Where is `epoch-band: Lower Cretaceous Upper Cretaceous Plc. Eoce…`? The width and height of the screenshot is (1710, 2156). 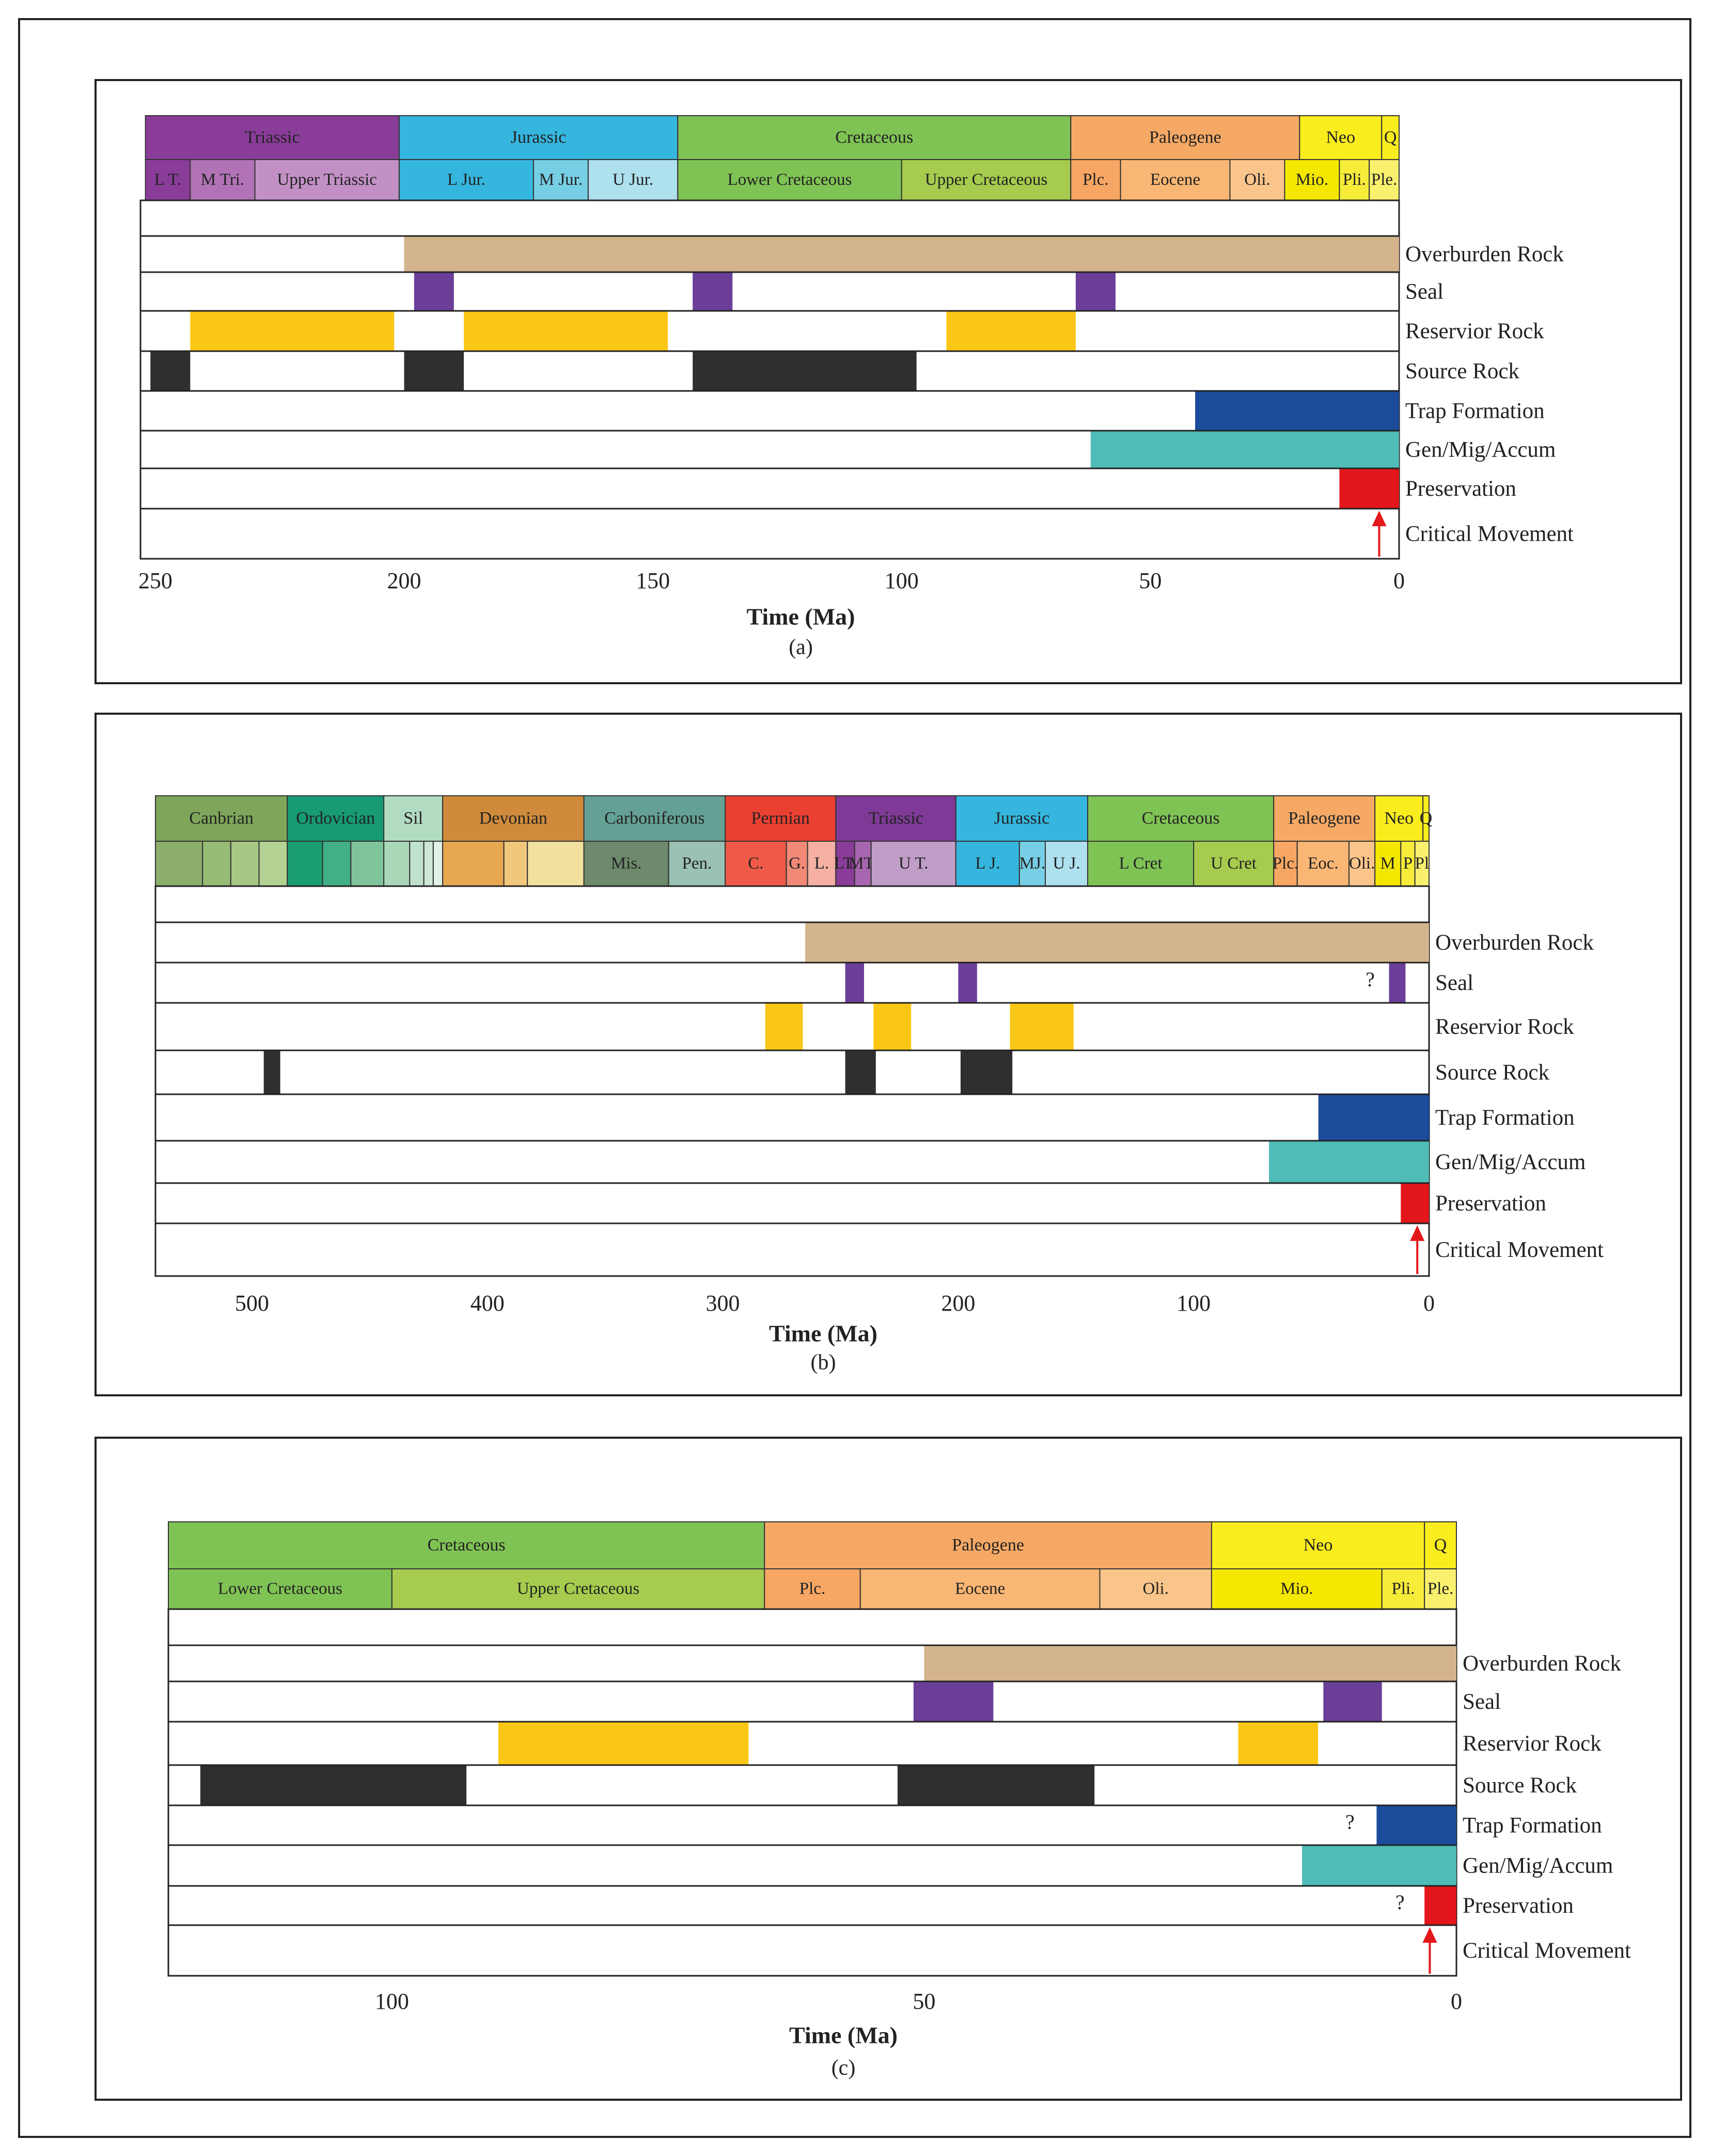 epoch-band: Lower Cretaceous Upper Cretaceous Plc. Eoce… is located at coordinates (813, 1589).